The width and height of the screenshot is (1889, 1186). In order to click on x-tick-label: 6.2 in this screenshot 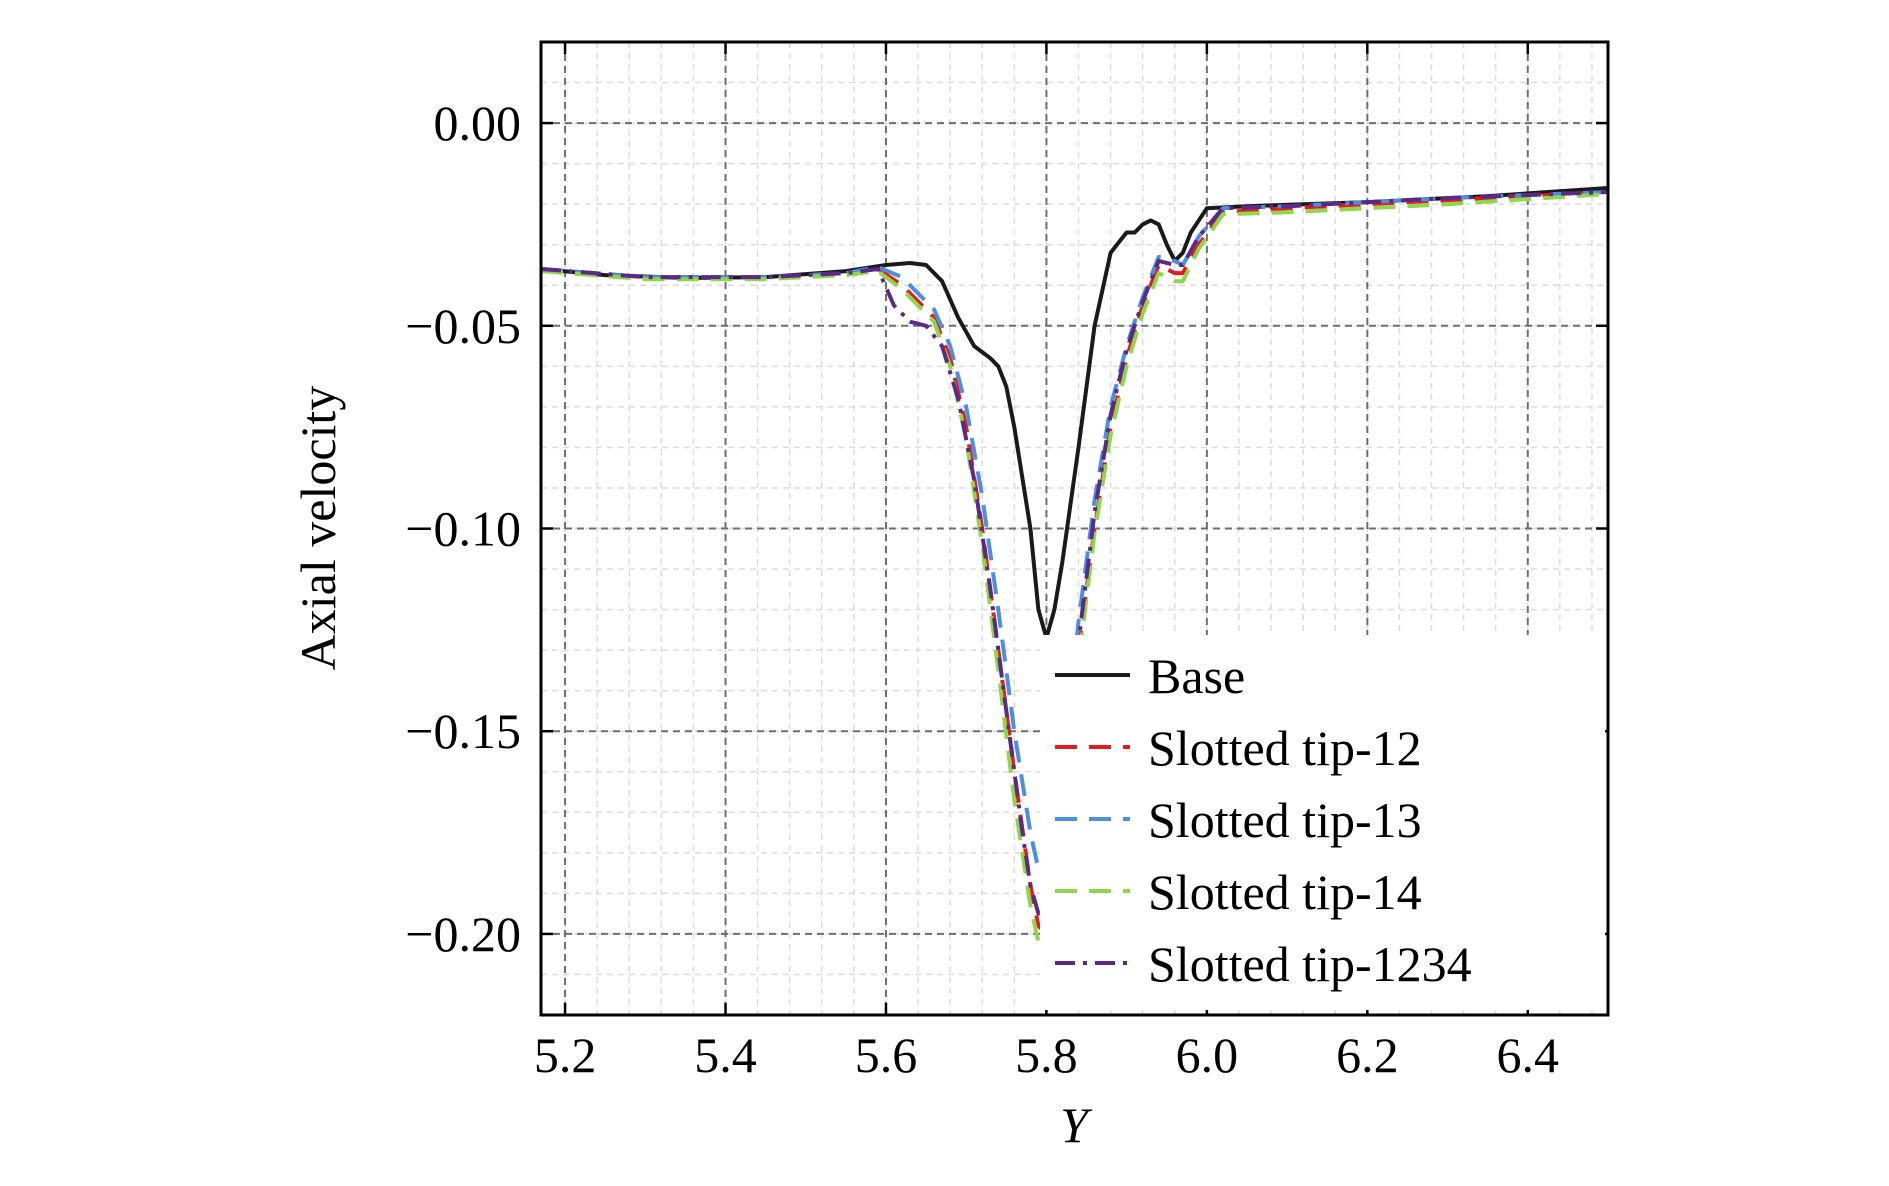, I will do `click(1367, 1055)`.